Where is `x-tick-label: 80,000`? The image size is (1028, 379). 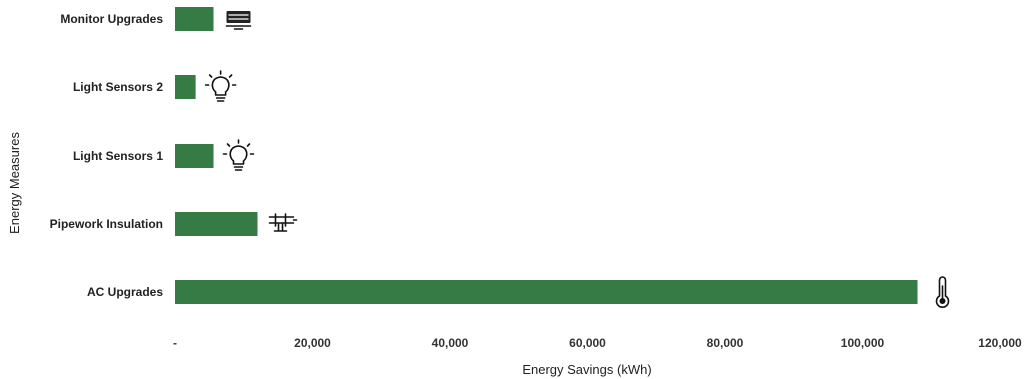
x-tick-label: 80,000 is located at coordinates (725, 343).